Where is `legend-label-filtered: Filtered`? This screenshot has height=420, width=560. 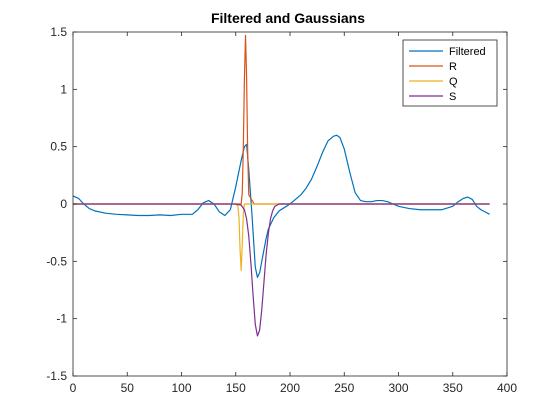 legend-label-filtered: Filtered is located at coordinates (467, 52).